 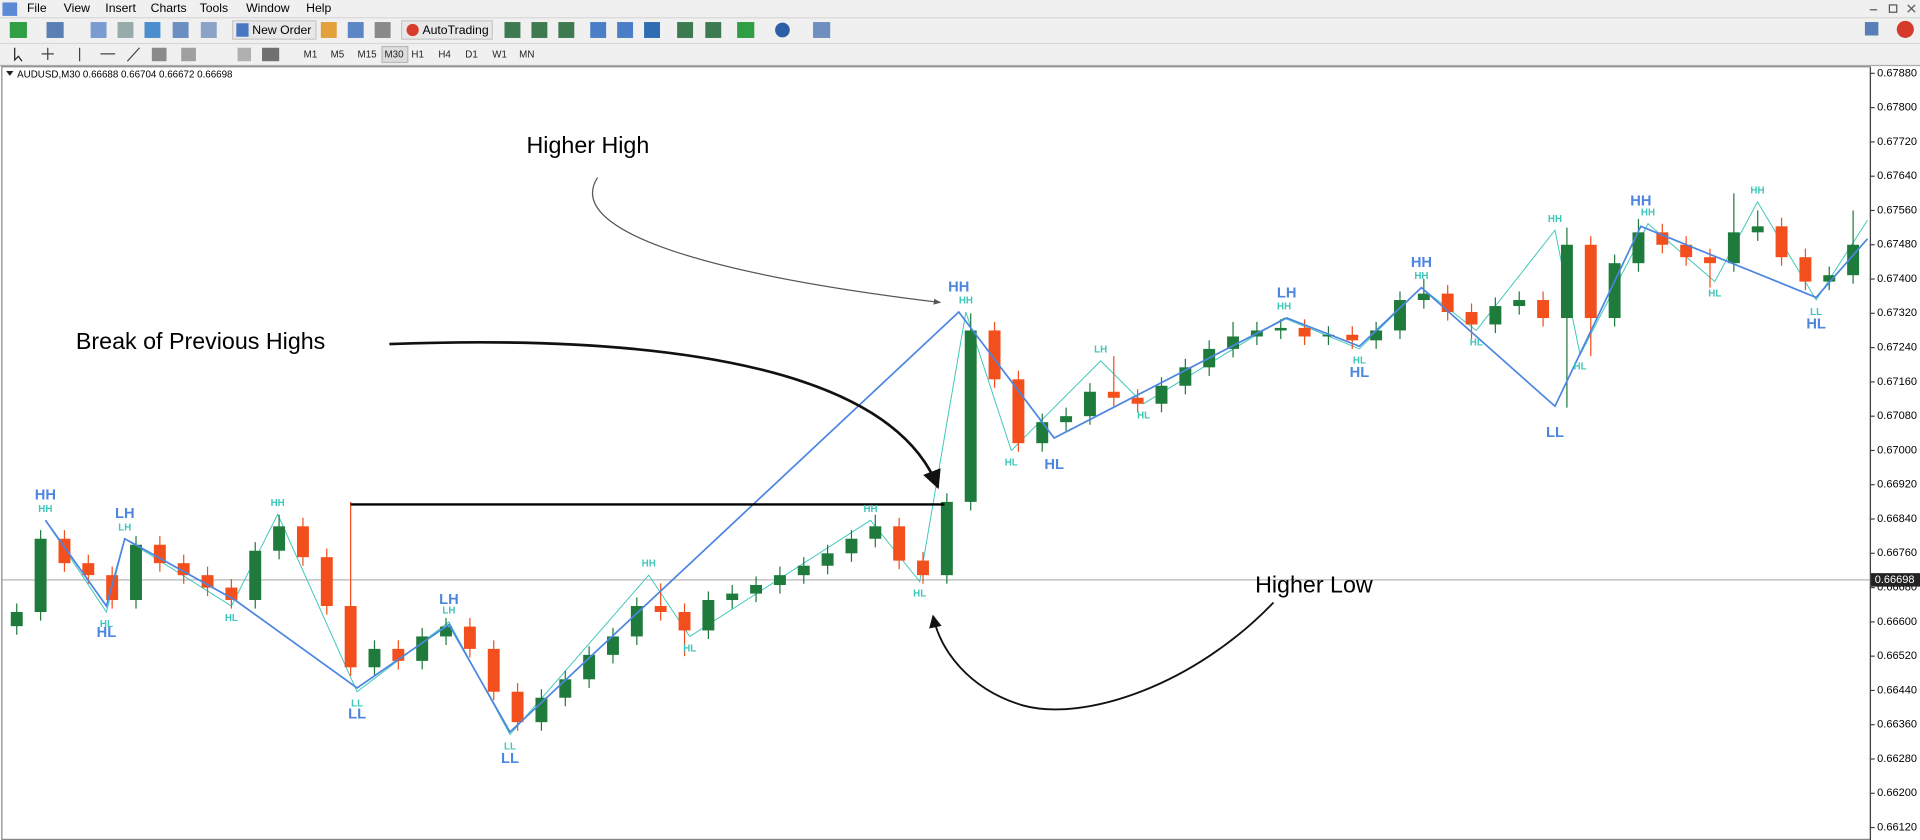 I want to click on y-tick-label: 0.67000, so click(x=1897, y=450).